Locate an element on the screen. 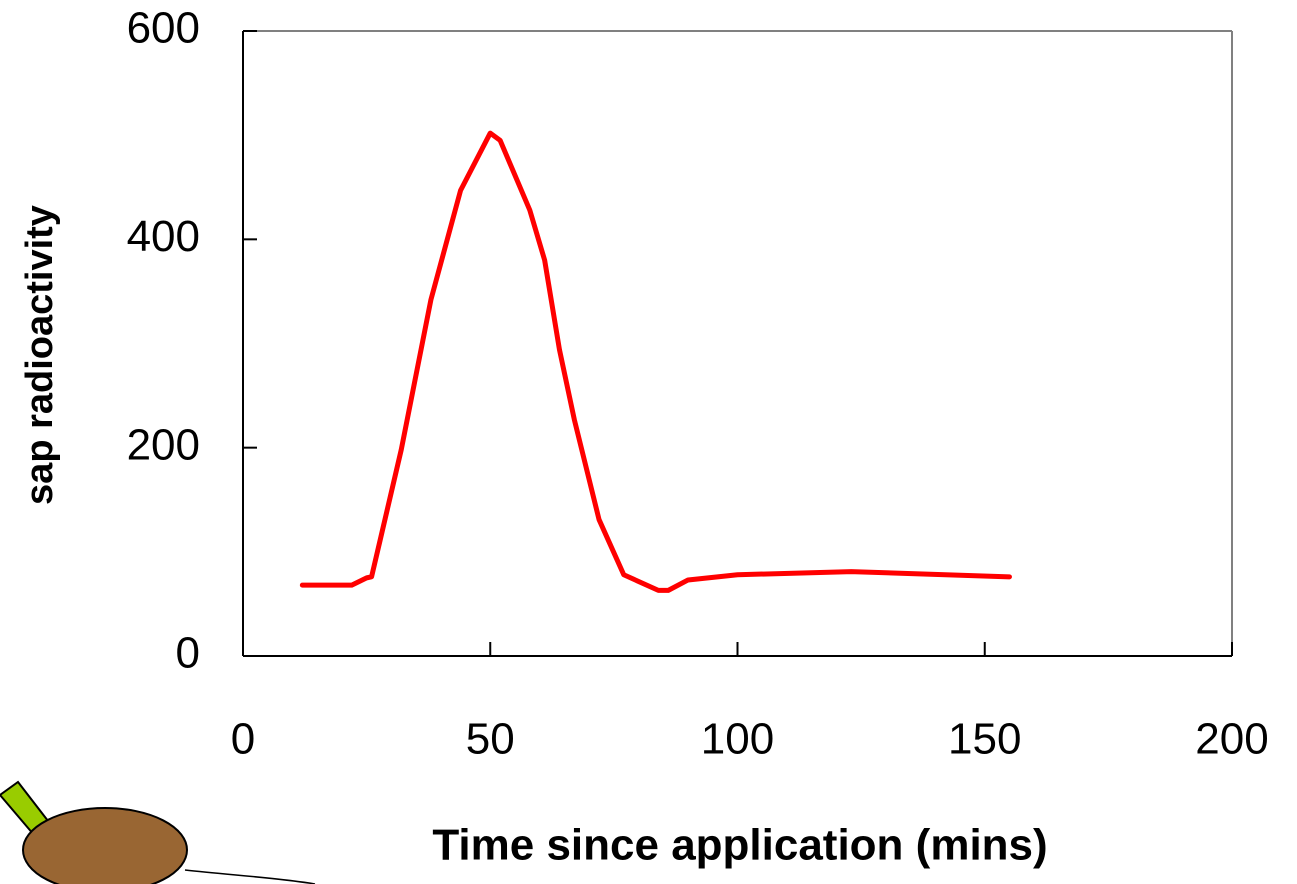 This screenshot has width=1297, height=884. x-tick-label: 150 is located at coordinates (984, 739).